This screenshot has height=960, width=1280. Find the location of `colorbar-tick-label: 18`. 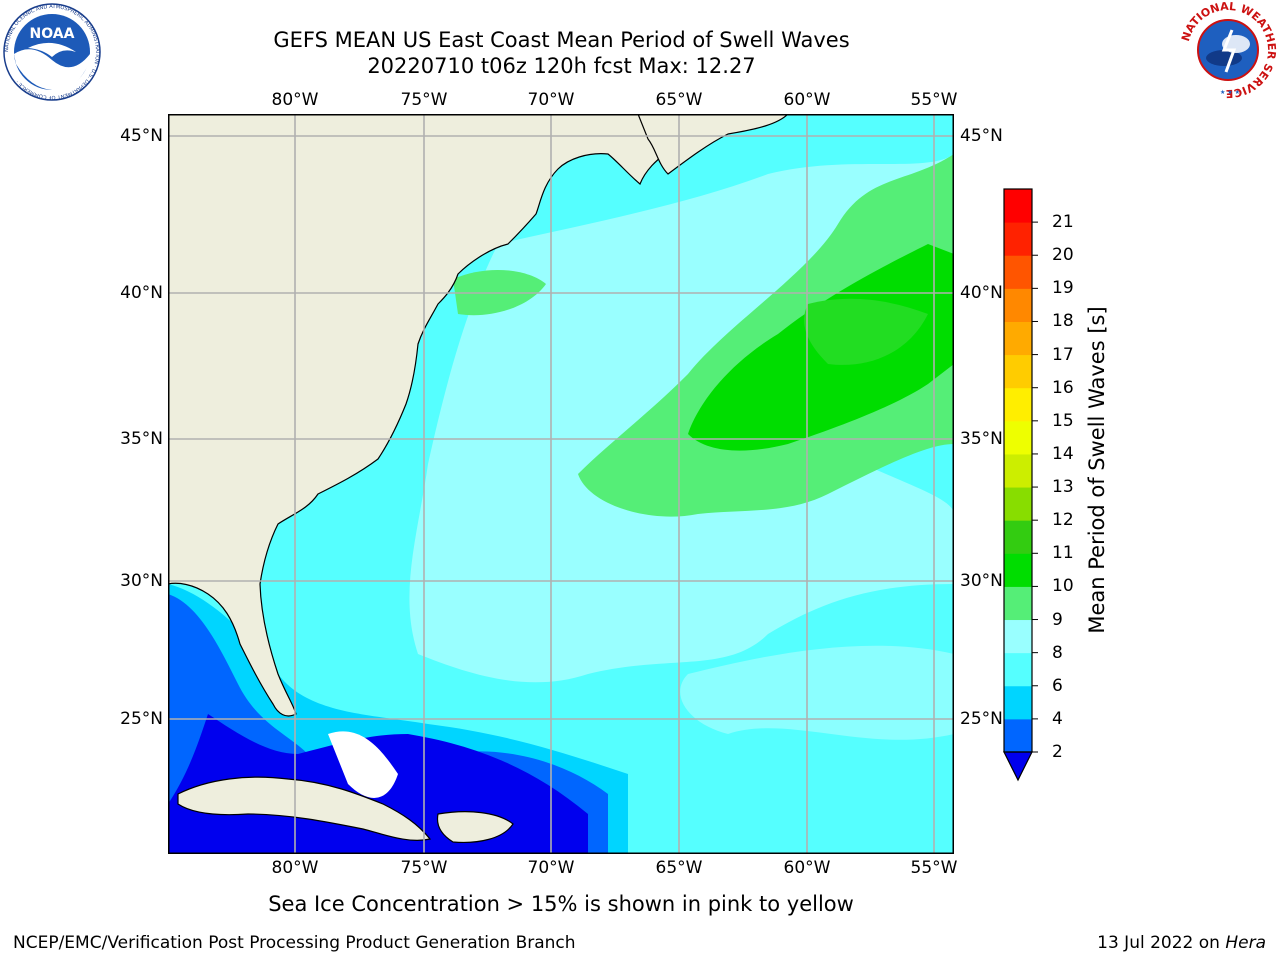

colorbar-tick-label: 18 is located at coordinates (1063, 321).